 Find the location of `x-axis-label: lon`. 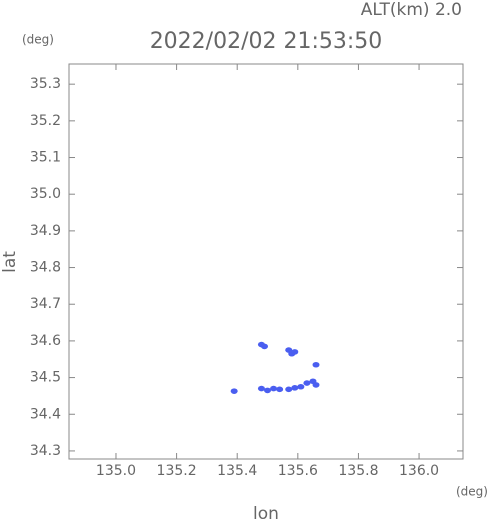

x-axis-label: lon is located at coordinates (266, 512).